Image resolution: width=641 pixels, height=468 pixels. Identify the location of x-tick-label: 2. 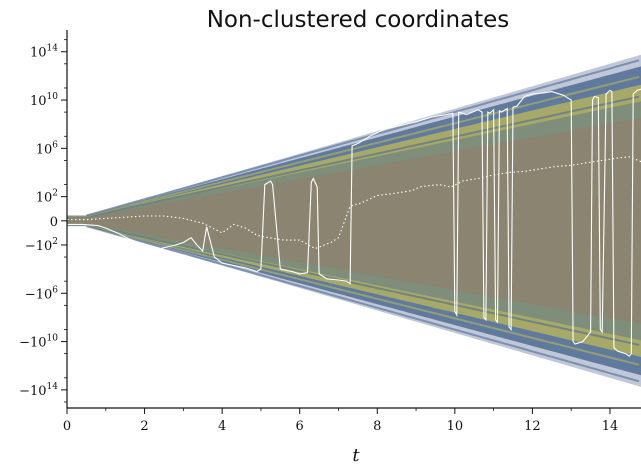
(144, 426).